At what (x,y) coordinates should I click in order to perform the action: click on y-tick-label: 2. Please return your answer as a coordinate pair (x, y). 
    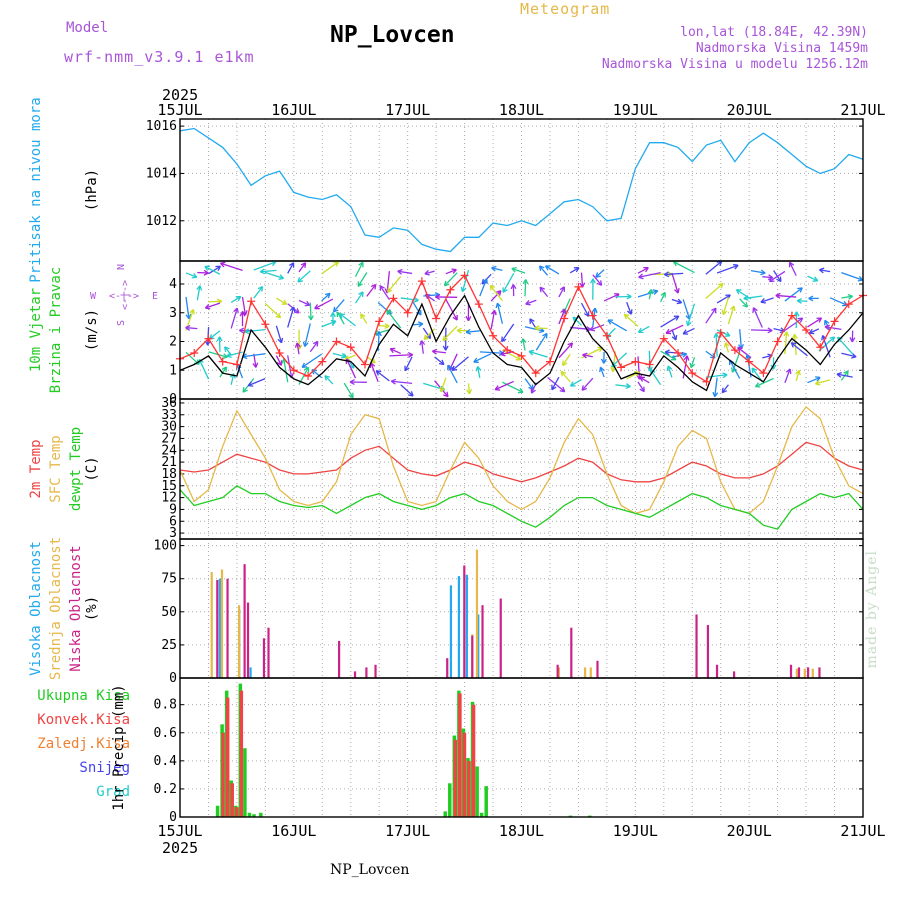
    Looking at the image, I should click on (173, 342).